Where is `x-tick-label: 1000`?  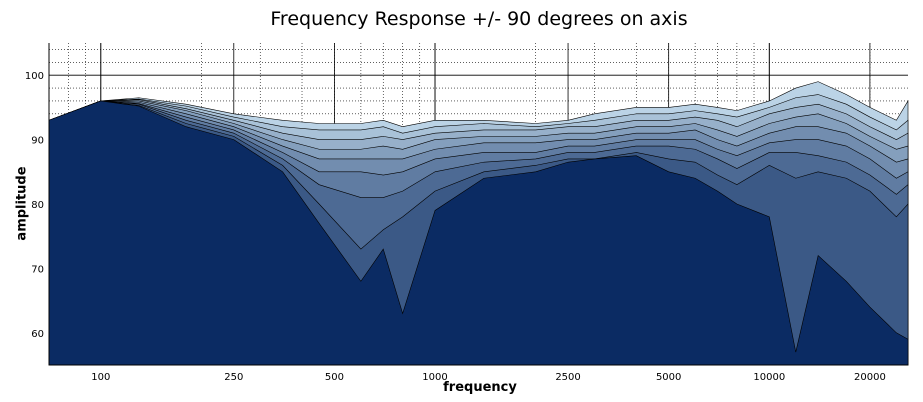 x-tick-label: 1000 is located at coordinates (434, 377).